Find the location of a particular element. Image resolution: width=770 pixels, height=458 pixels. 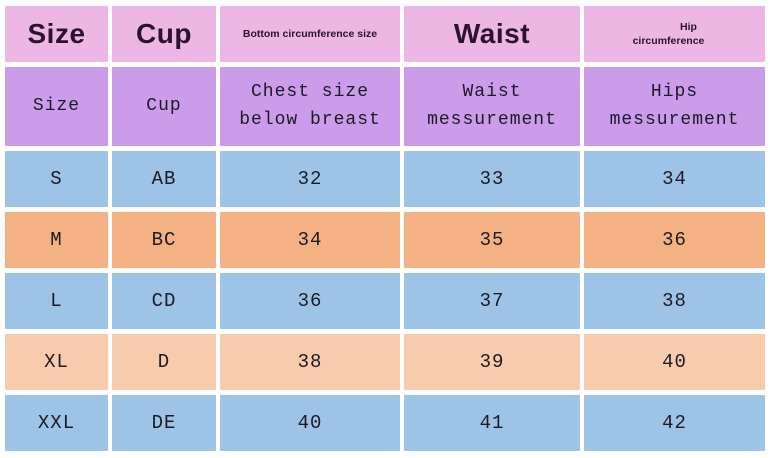

cell-l-cup: CD is located at coordinates (164, 301).